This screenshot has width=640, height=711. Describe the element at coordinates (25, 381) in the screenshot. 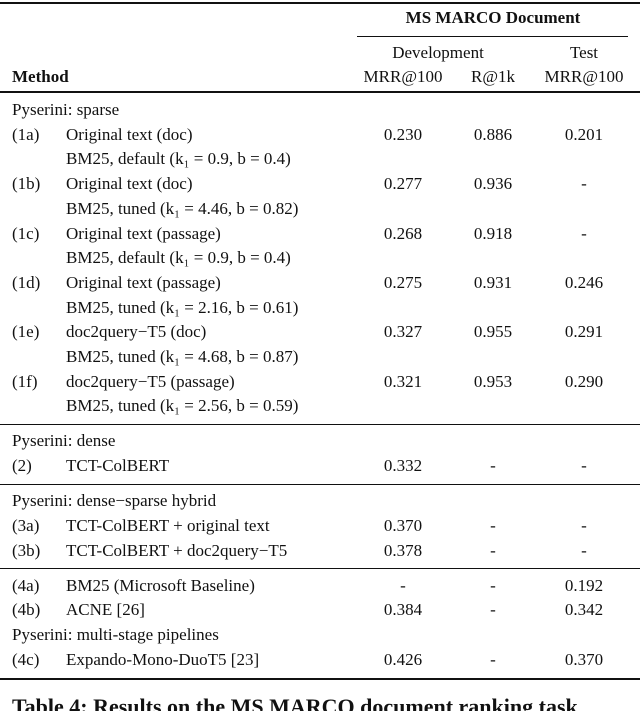

I see `row-id: (1f)` at that location.